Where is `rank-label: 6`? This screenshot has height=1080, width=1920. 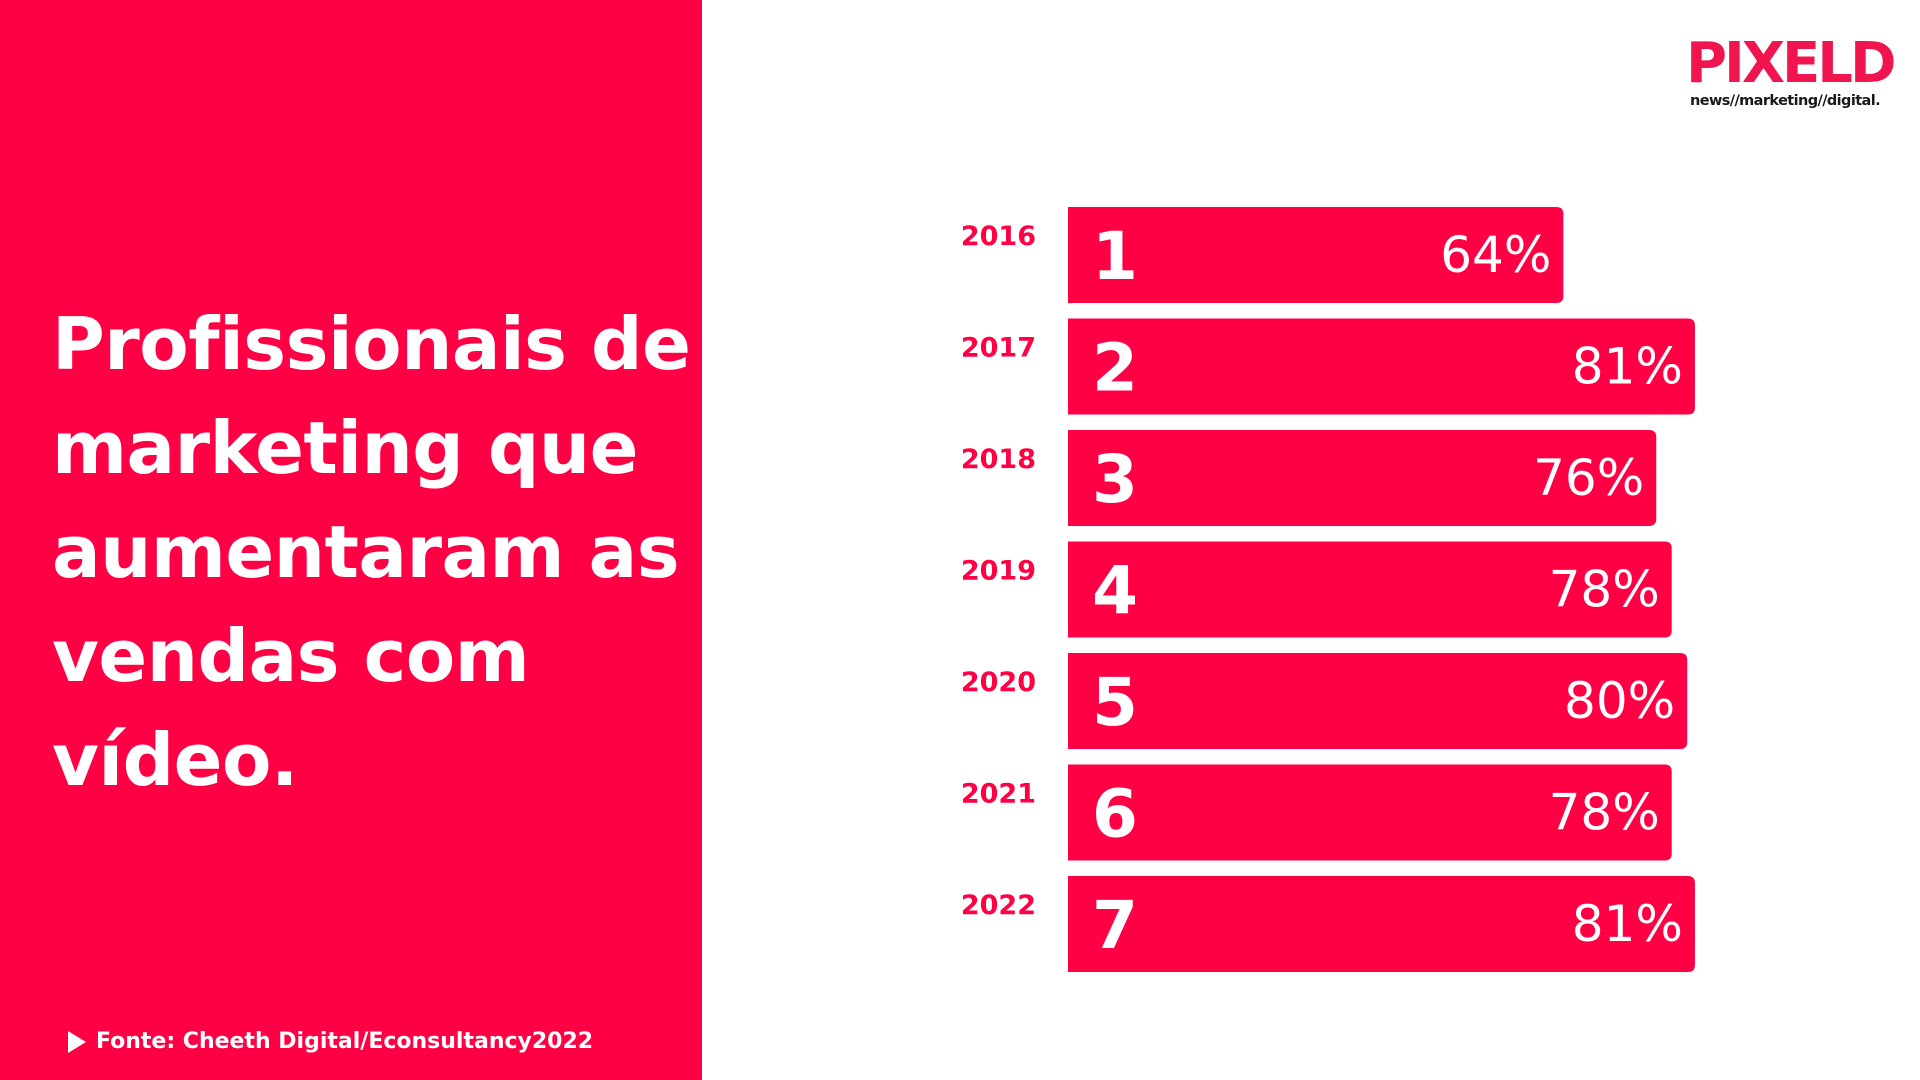
rank-label: 6 is located at coordinates (1115, 814).